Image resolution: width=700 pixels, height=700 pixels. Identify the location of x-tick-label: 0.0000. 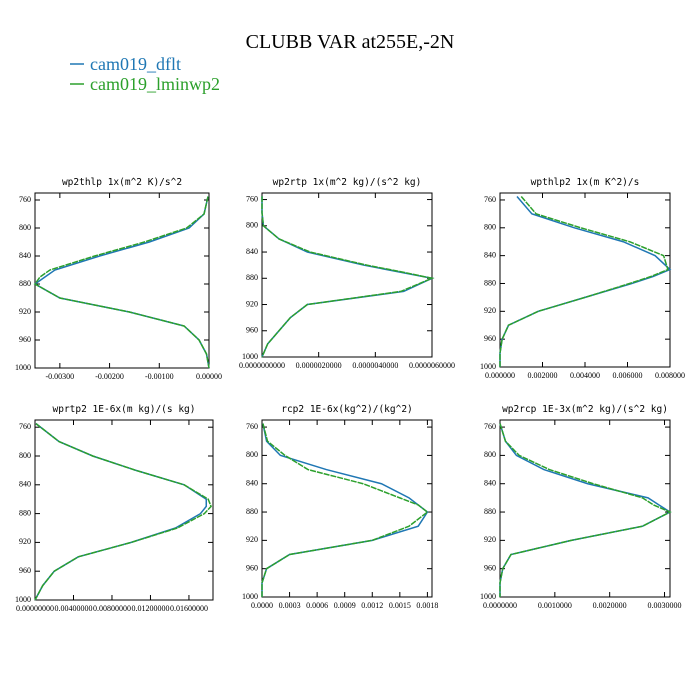
(262, 605).